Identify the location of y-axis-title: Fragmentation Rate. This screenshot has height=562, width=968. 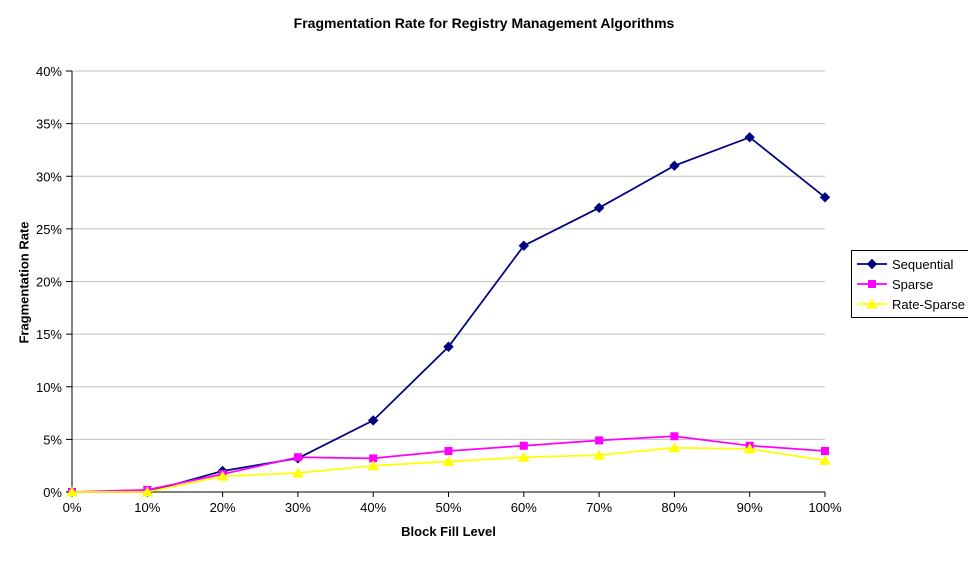
(24, 282).